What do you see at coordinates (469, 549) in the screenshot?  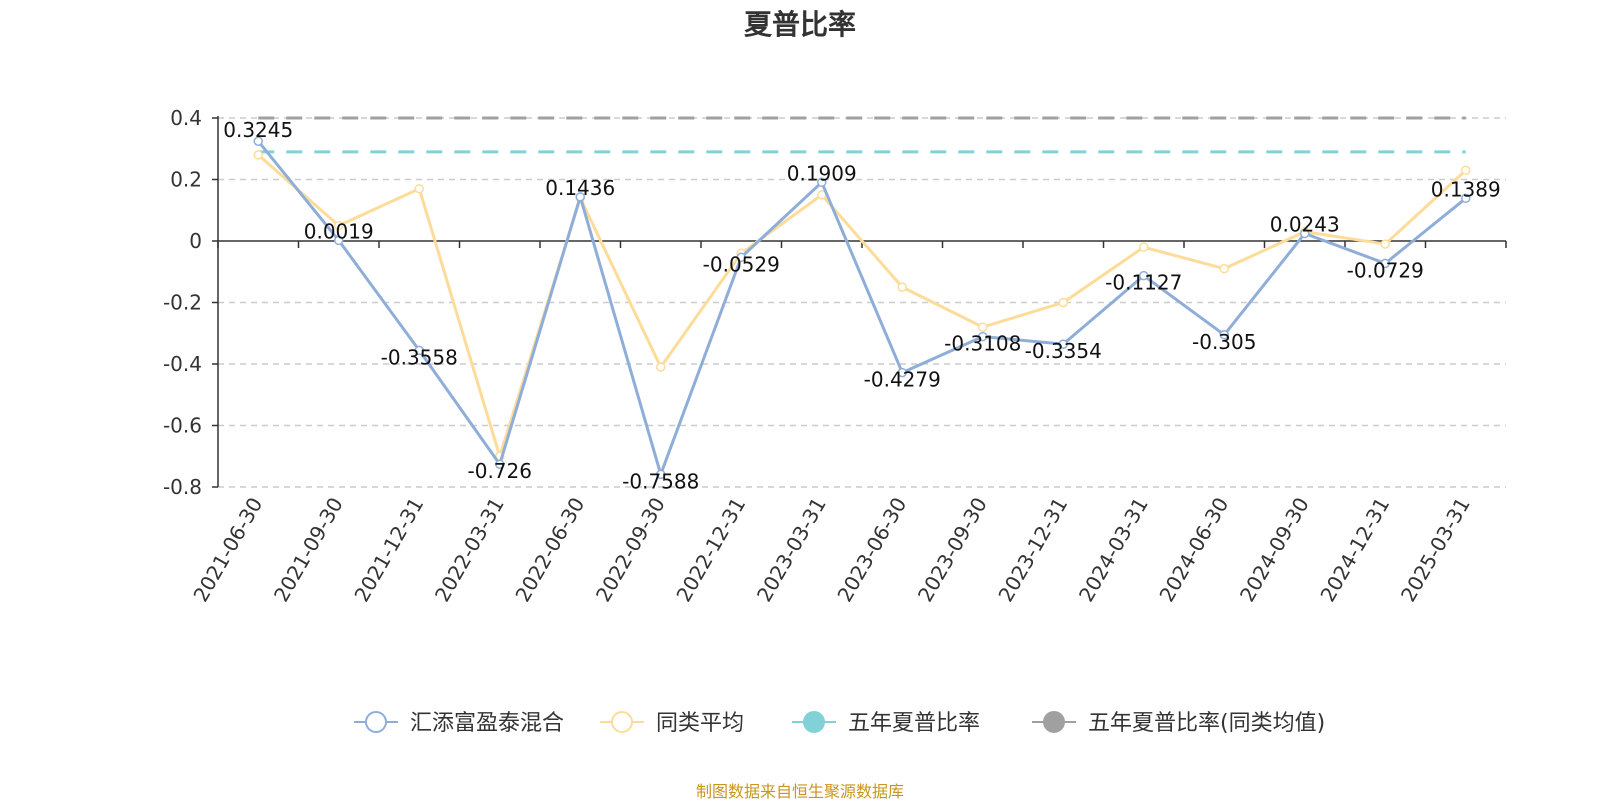 I see `x-tick-label: 2022-03-31` at bounding box center [469, 549].